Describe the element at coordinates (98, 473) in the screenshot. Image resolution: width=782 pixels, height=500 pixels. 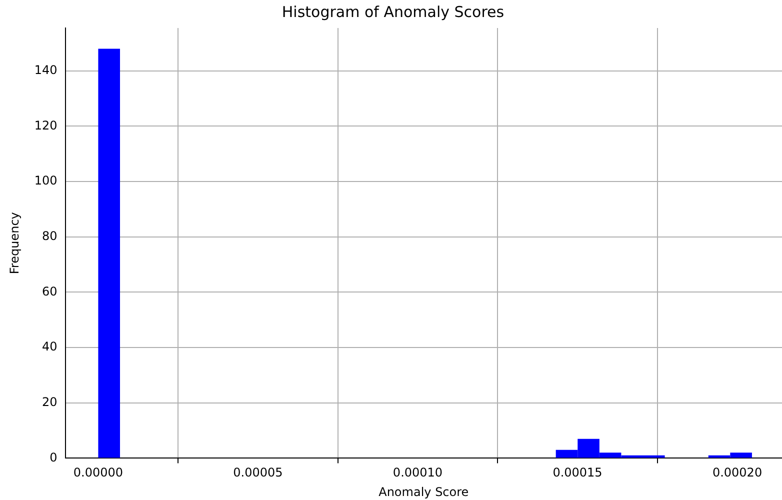
I see `x-tick-label: 0.00000` at that location.